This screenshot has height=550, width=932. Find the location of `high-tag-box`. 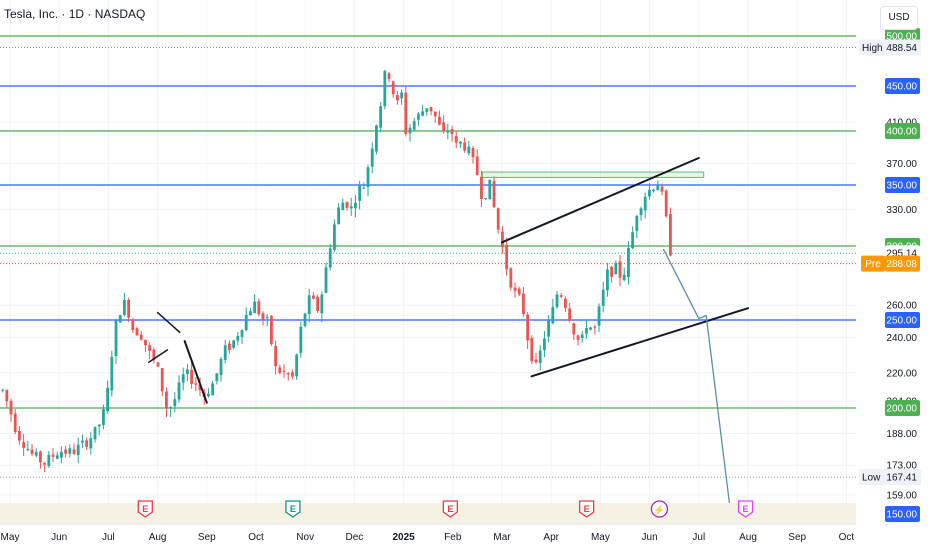

high-tag-box is located at coordinates (890, 47).